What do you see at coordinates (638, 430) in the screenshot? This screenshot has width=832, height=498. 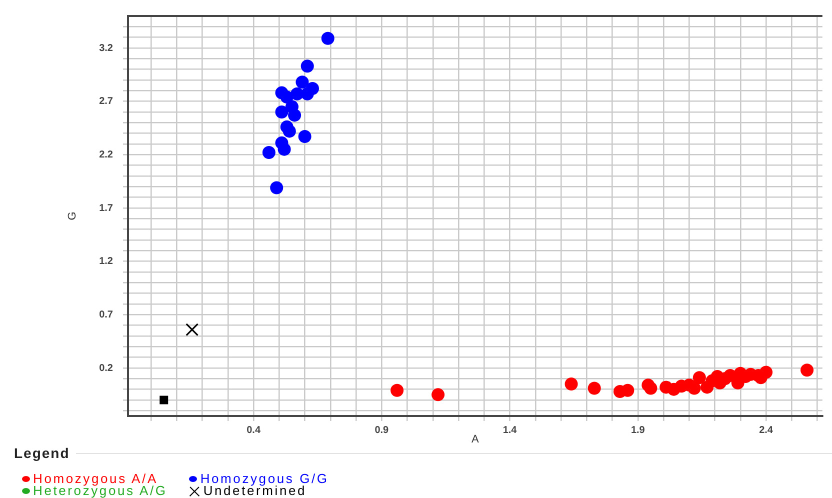 I see `x-tick-label: 1.9` at bounding box center [638, 430].